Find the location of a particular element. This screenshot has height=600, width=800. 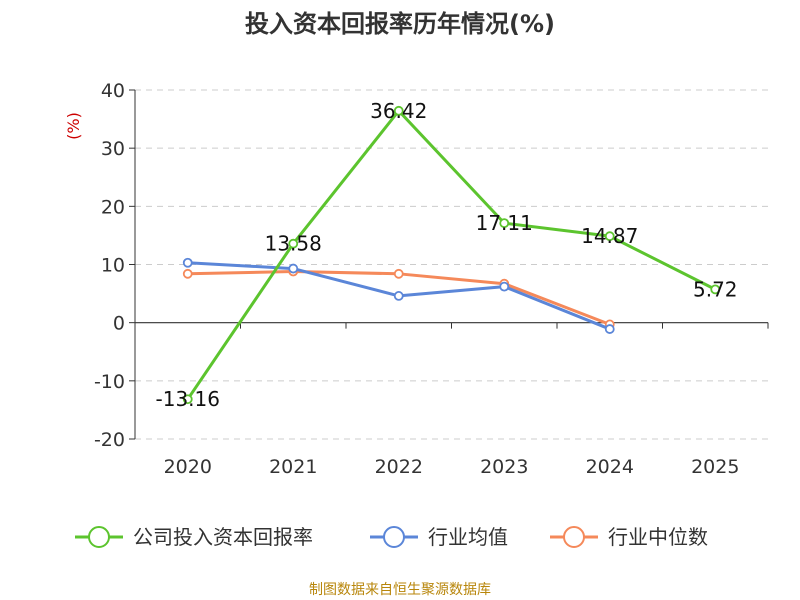

x-tick-label: 2025 is located at coordinates (715, 467).